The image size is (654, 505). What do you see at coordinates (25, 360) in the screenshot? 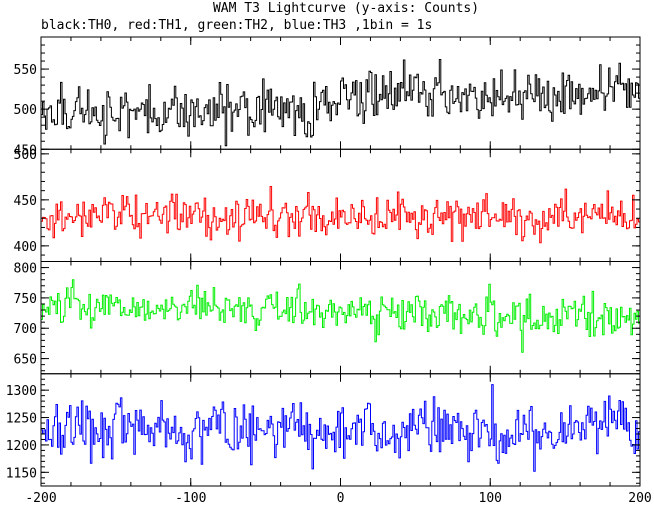
I see `y-tick-label: 650` at bounding box center [25, 360].